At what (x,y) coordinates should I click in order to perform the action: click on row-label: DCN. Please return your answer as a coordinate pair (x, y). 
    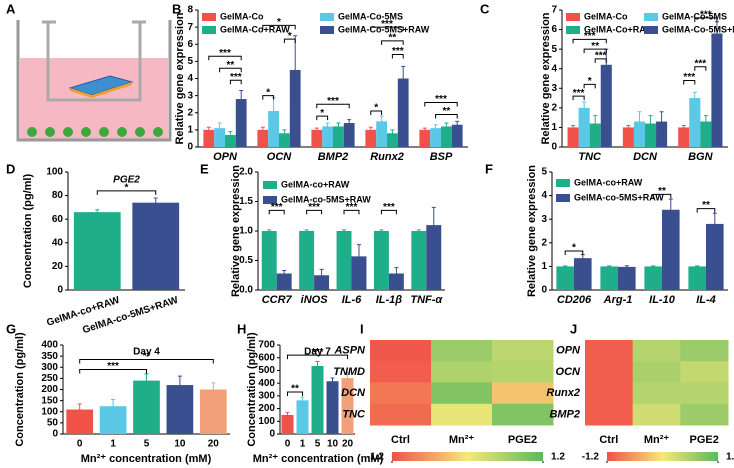
    Looking at the image, I should click on (353, 393).